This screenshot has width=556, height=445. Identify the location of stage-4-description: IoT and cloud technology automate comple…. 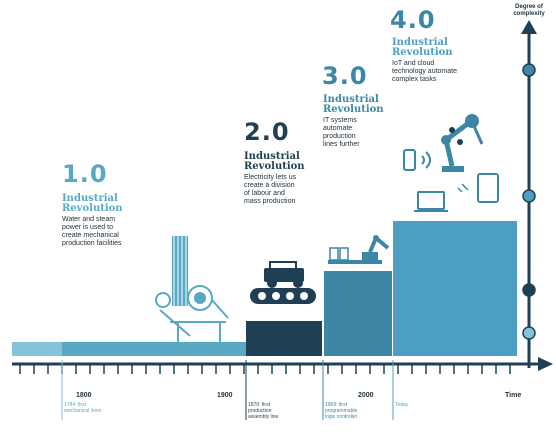
(424, 72).